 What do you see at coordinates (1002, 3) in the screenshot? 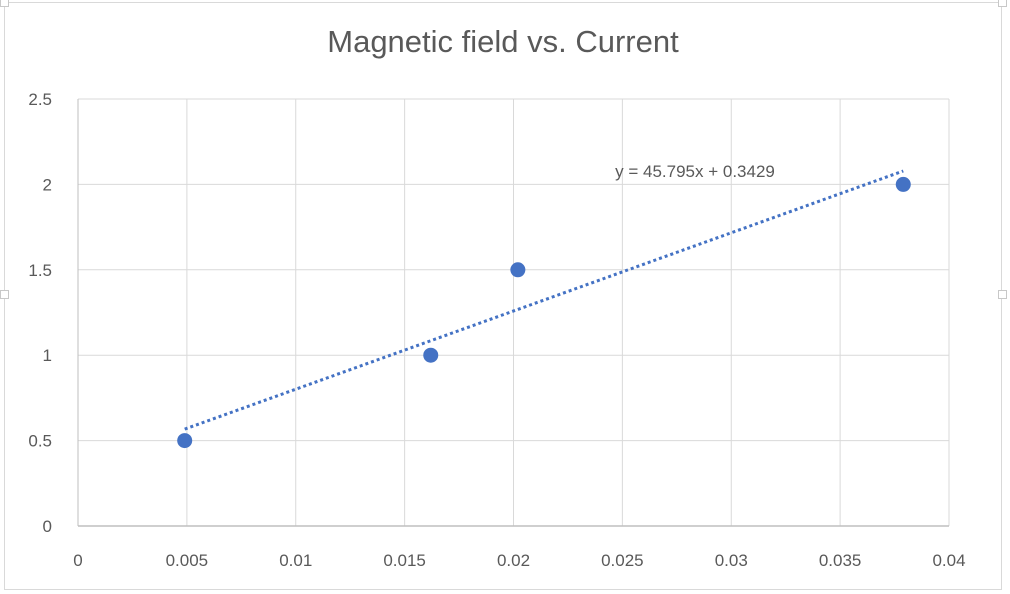
I see `resize-handle-top-right` at bounding box center [1002, 3].